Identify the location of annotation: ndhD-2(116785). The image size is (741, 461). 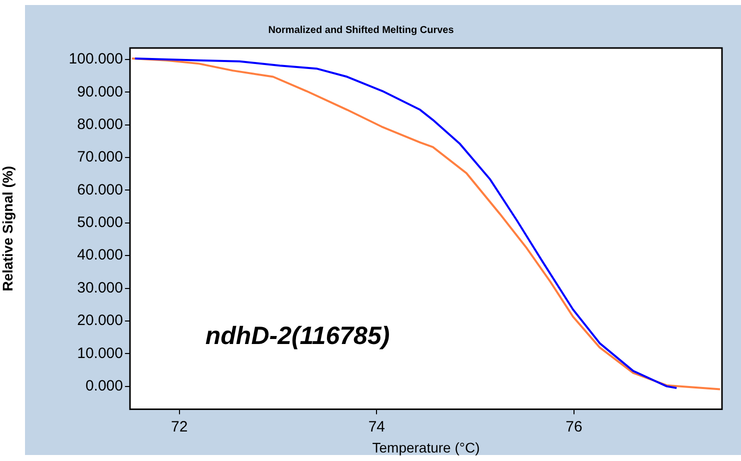
(297, 336).